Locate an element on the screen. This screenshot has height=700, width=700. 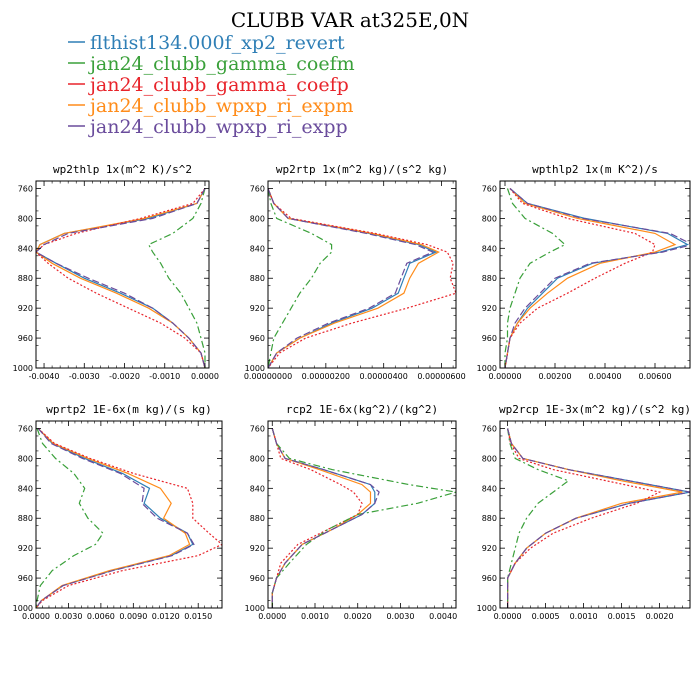
x-tick-label: 0.0090 is located at coordinates (133, 616).